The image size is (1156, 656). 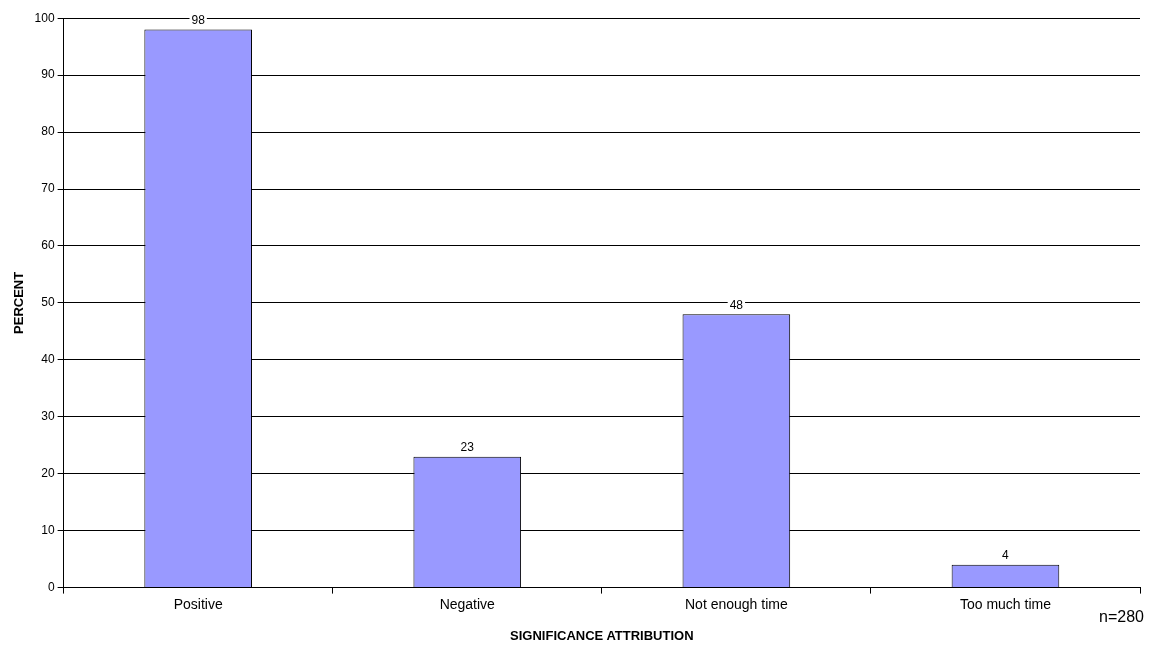 What do you see at coordinates (467, 446) in the screenshot?
I see `data-label: 23` at bounding box center [467, 446].